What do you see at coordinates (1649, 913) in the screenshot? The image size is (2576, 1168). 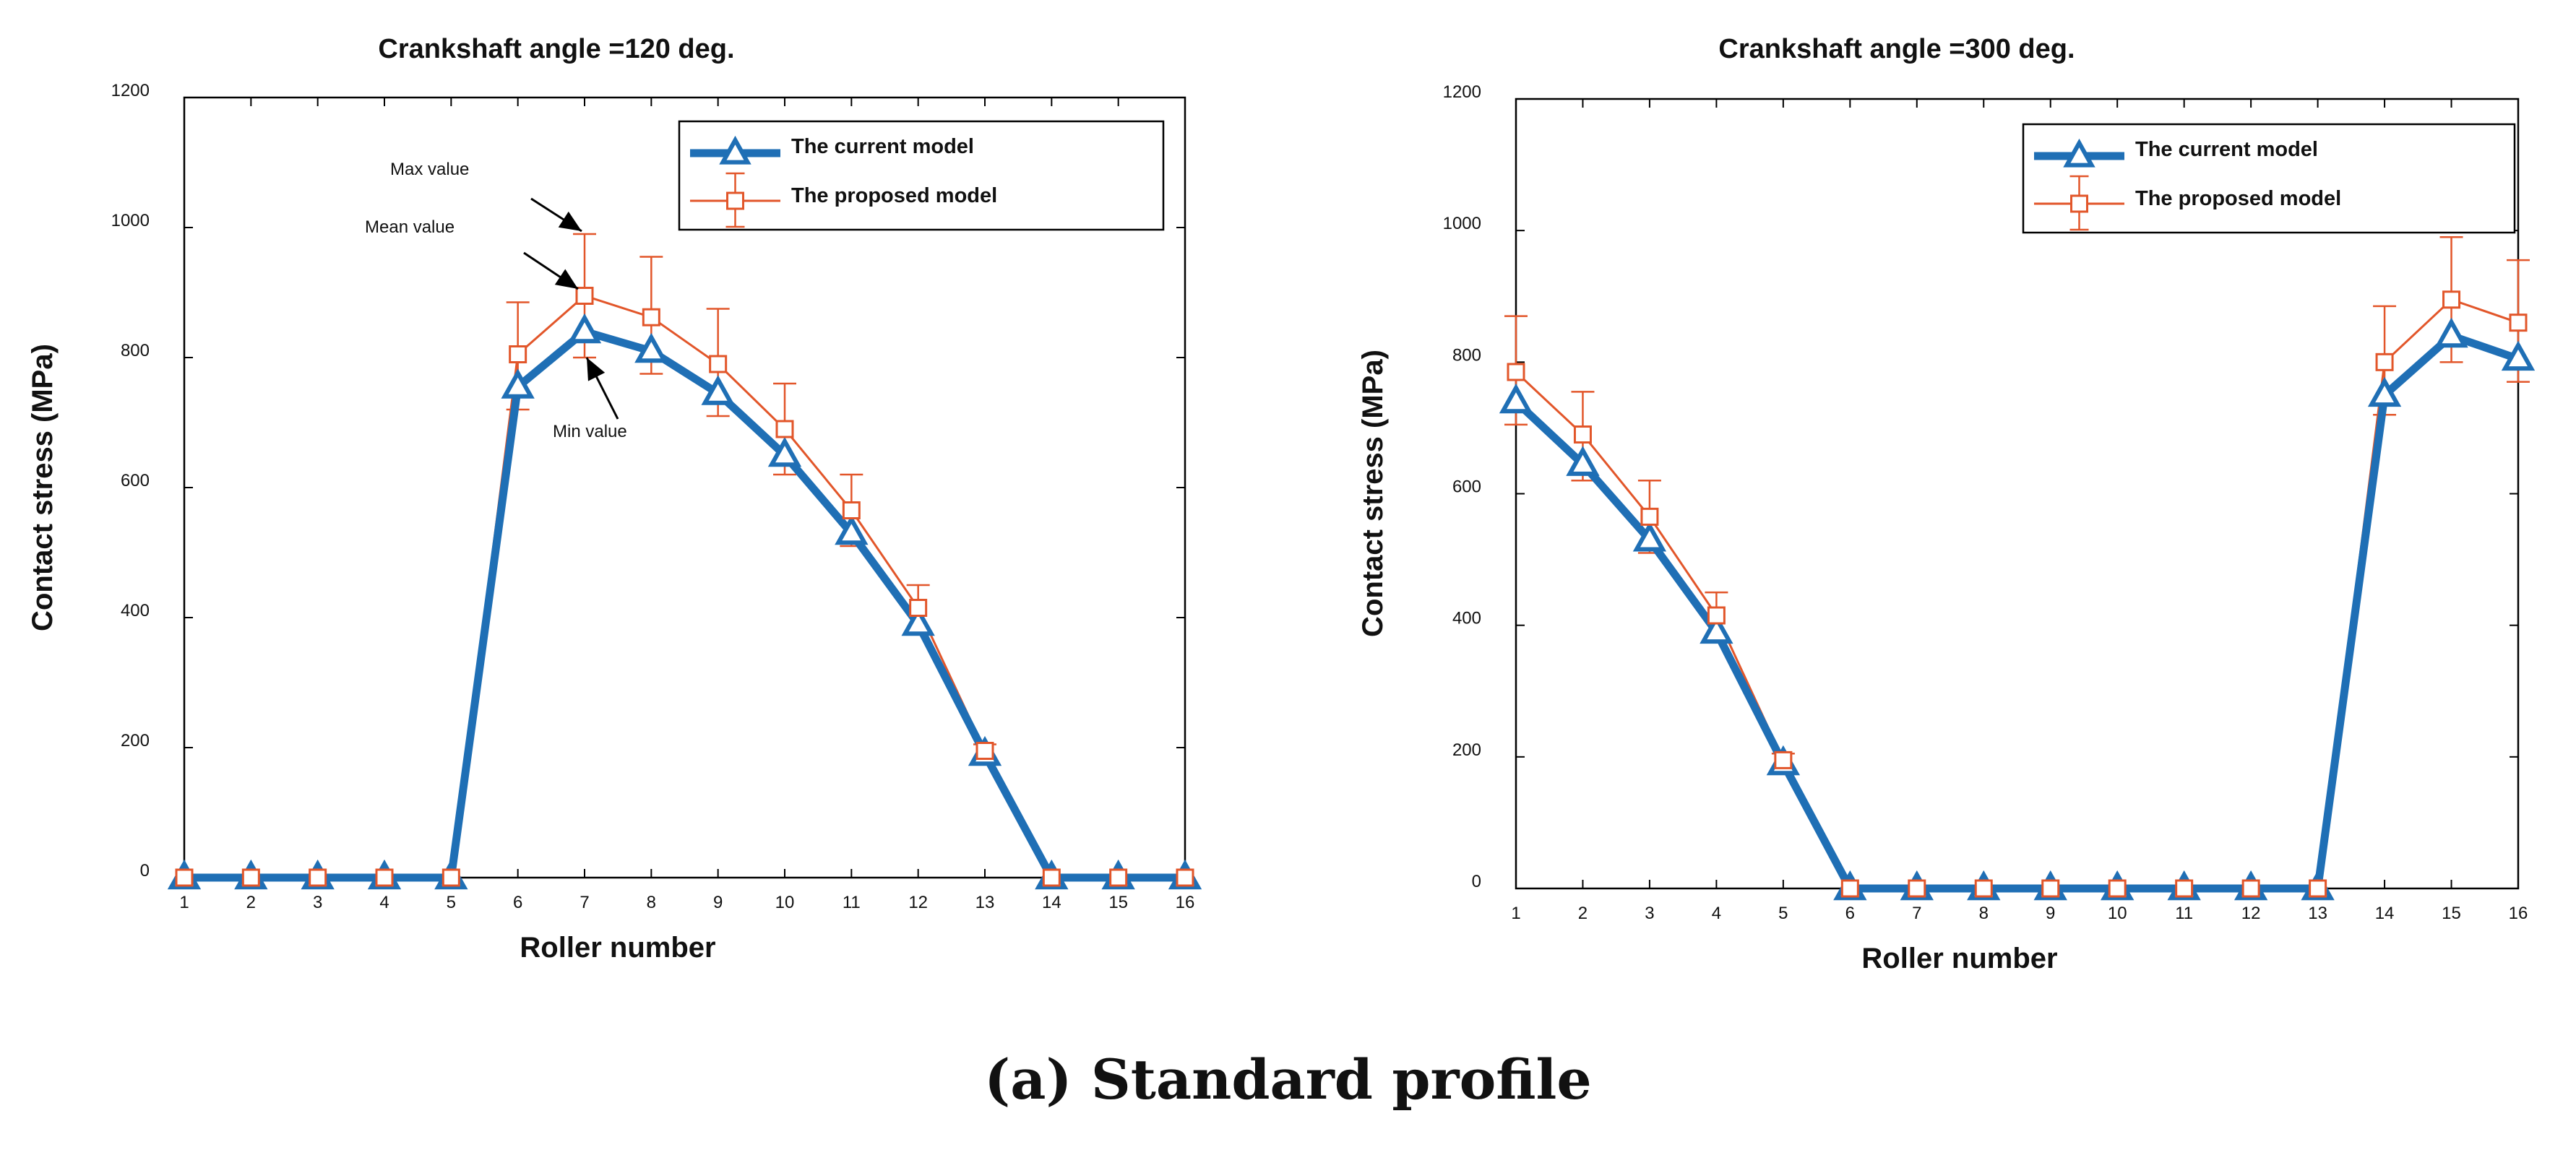 I see `x-tick-label: 3` at bounding box center [1649, 913].